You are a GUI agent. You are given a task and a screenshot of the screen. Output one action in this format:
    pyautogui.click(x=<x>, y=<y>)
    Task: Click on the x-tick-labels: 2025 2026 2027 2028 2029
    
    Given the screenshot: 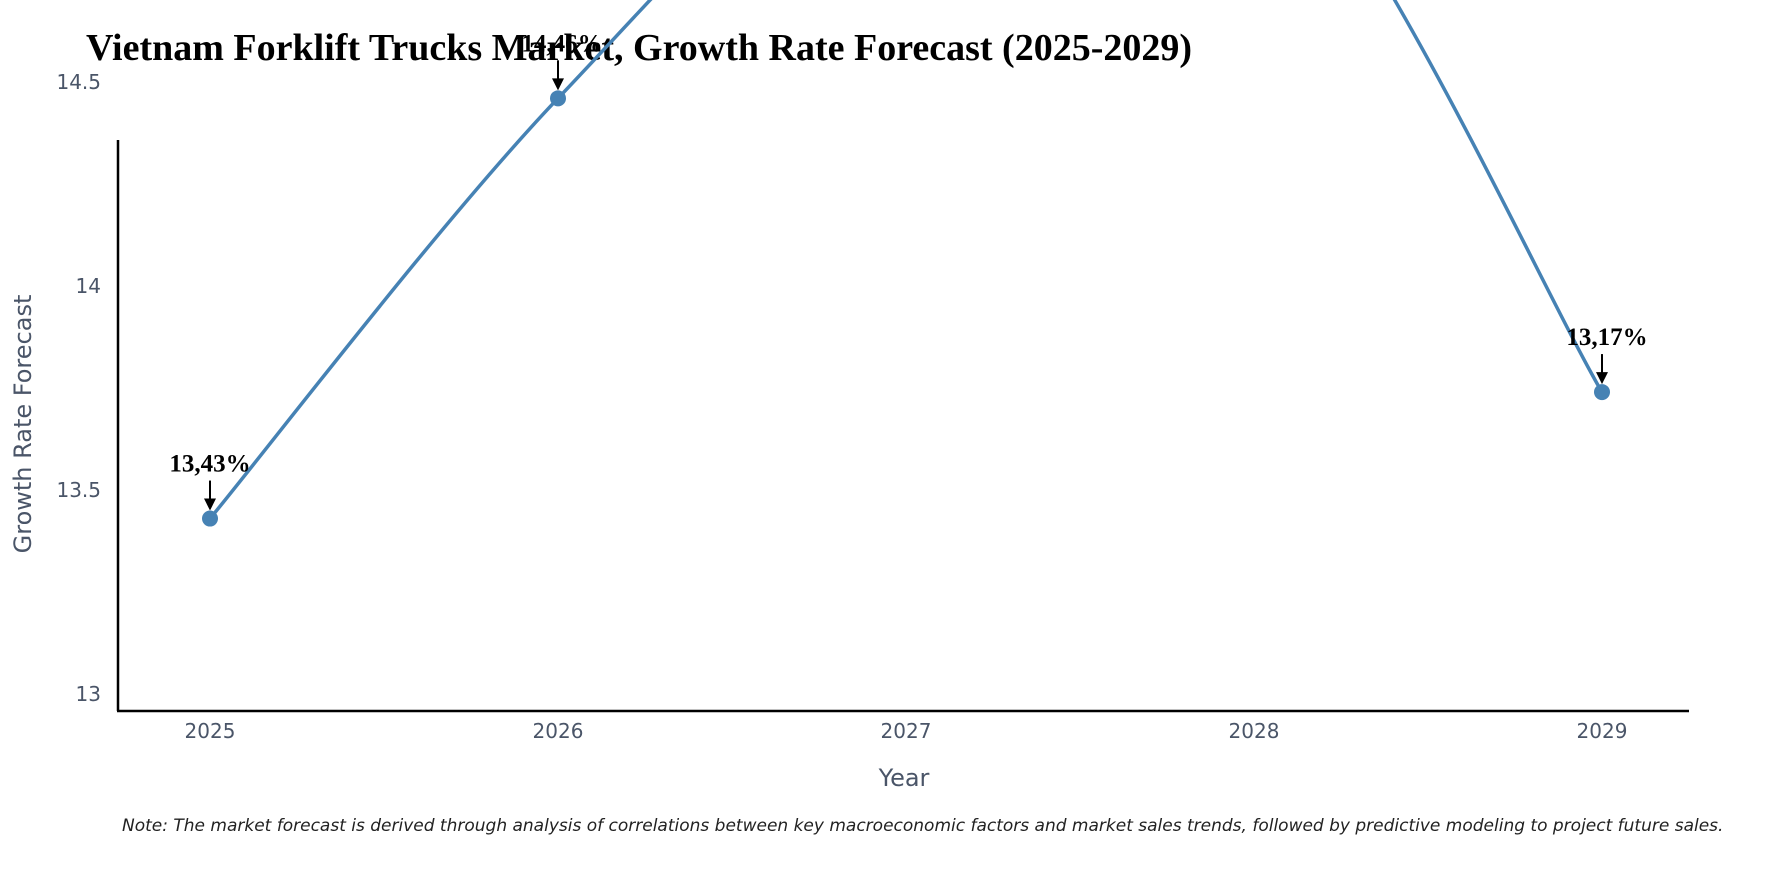 What is the action you would take?
    pyautogui.click(x=906, y=731)
    